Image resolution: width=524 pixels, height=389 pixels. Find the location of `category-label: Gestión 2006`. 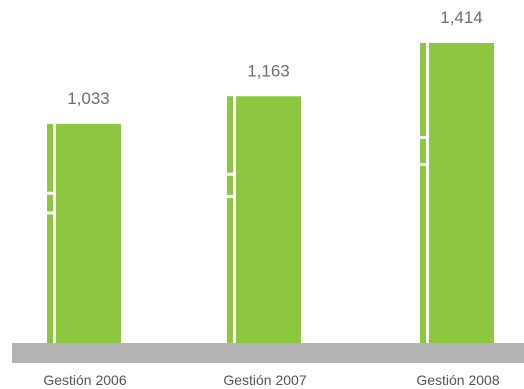

category-label: Gestión 2006 is located at coordinates (84, 380).